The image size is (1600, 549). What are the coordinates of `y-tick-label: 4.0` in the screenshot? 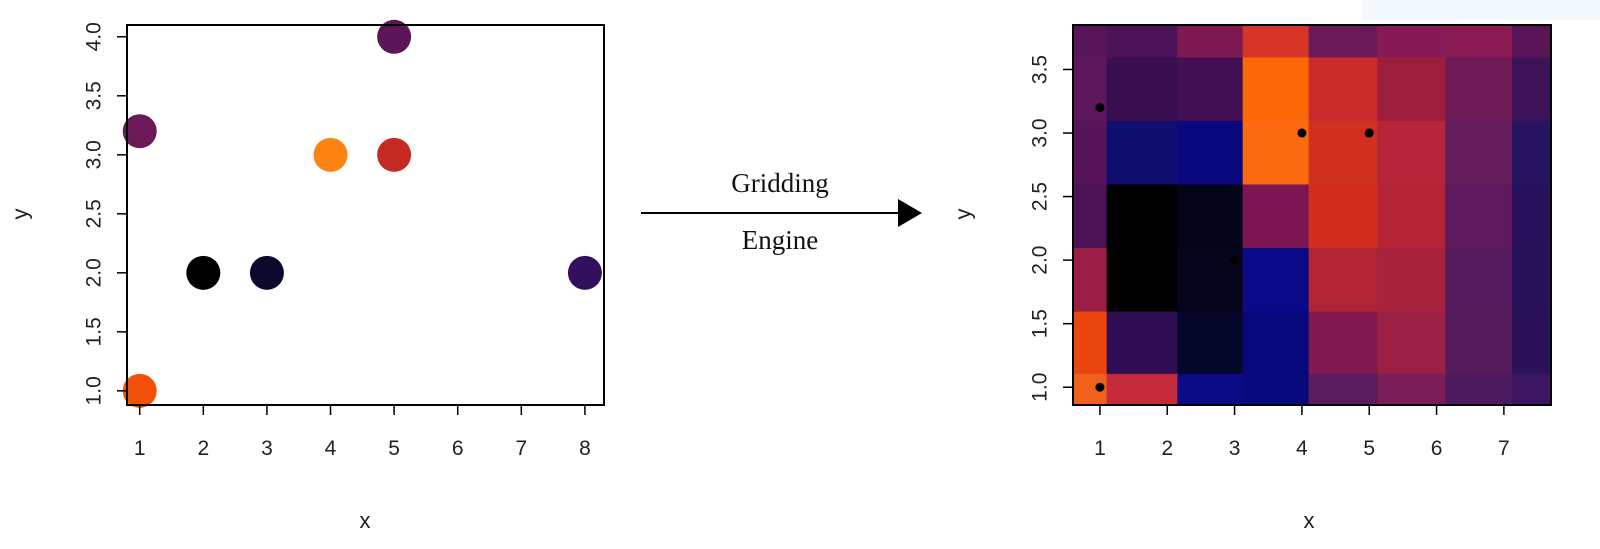 It's located at (94, 36).